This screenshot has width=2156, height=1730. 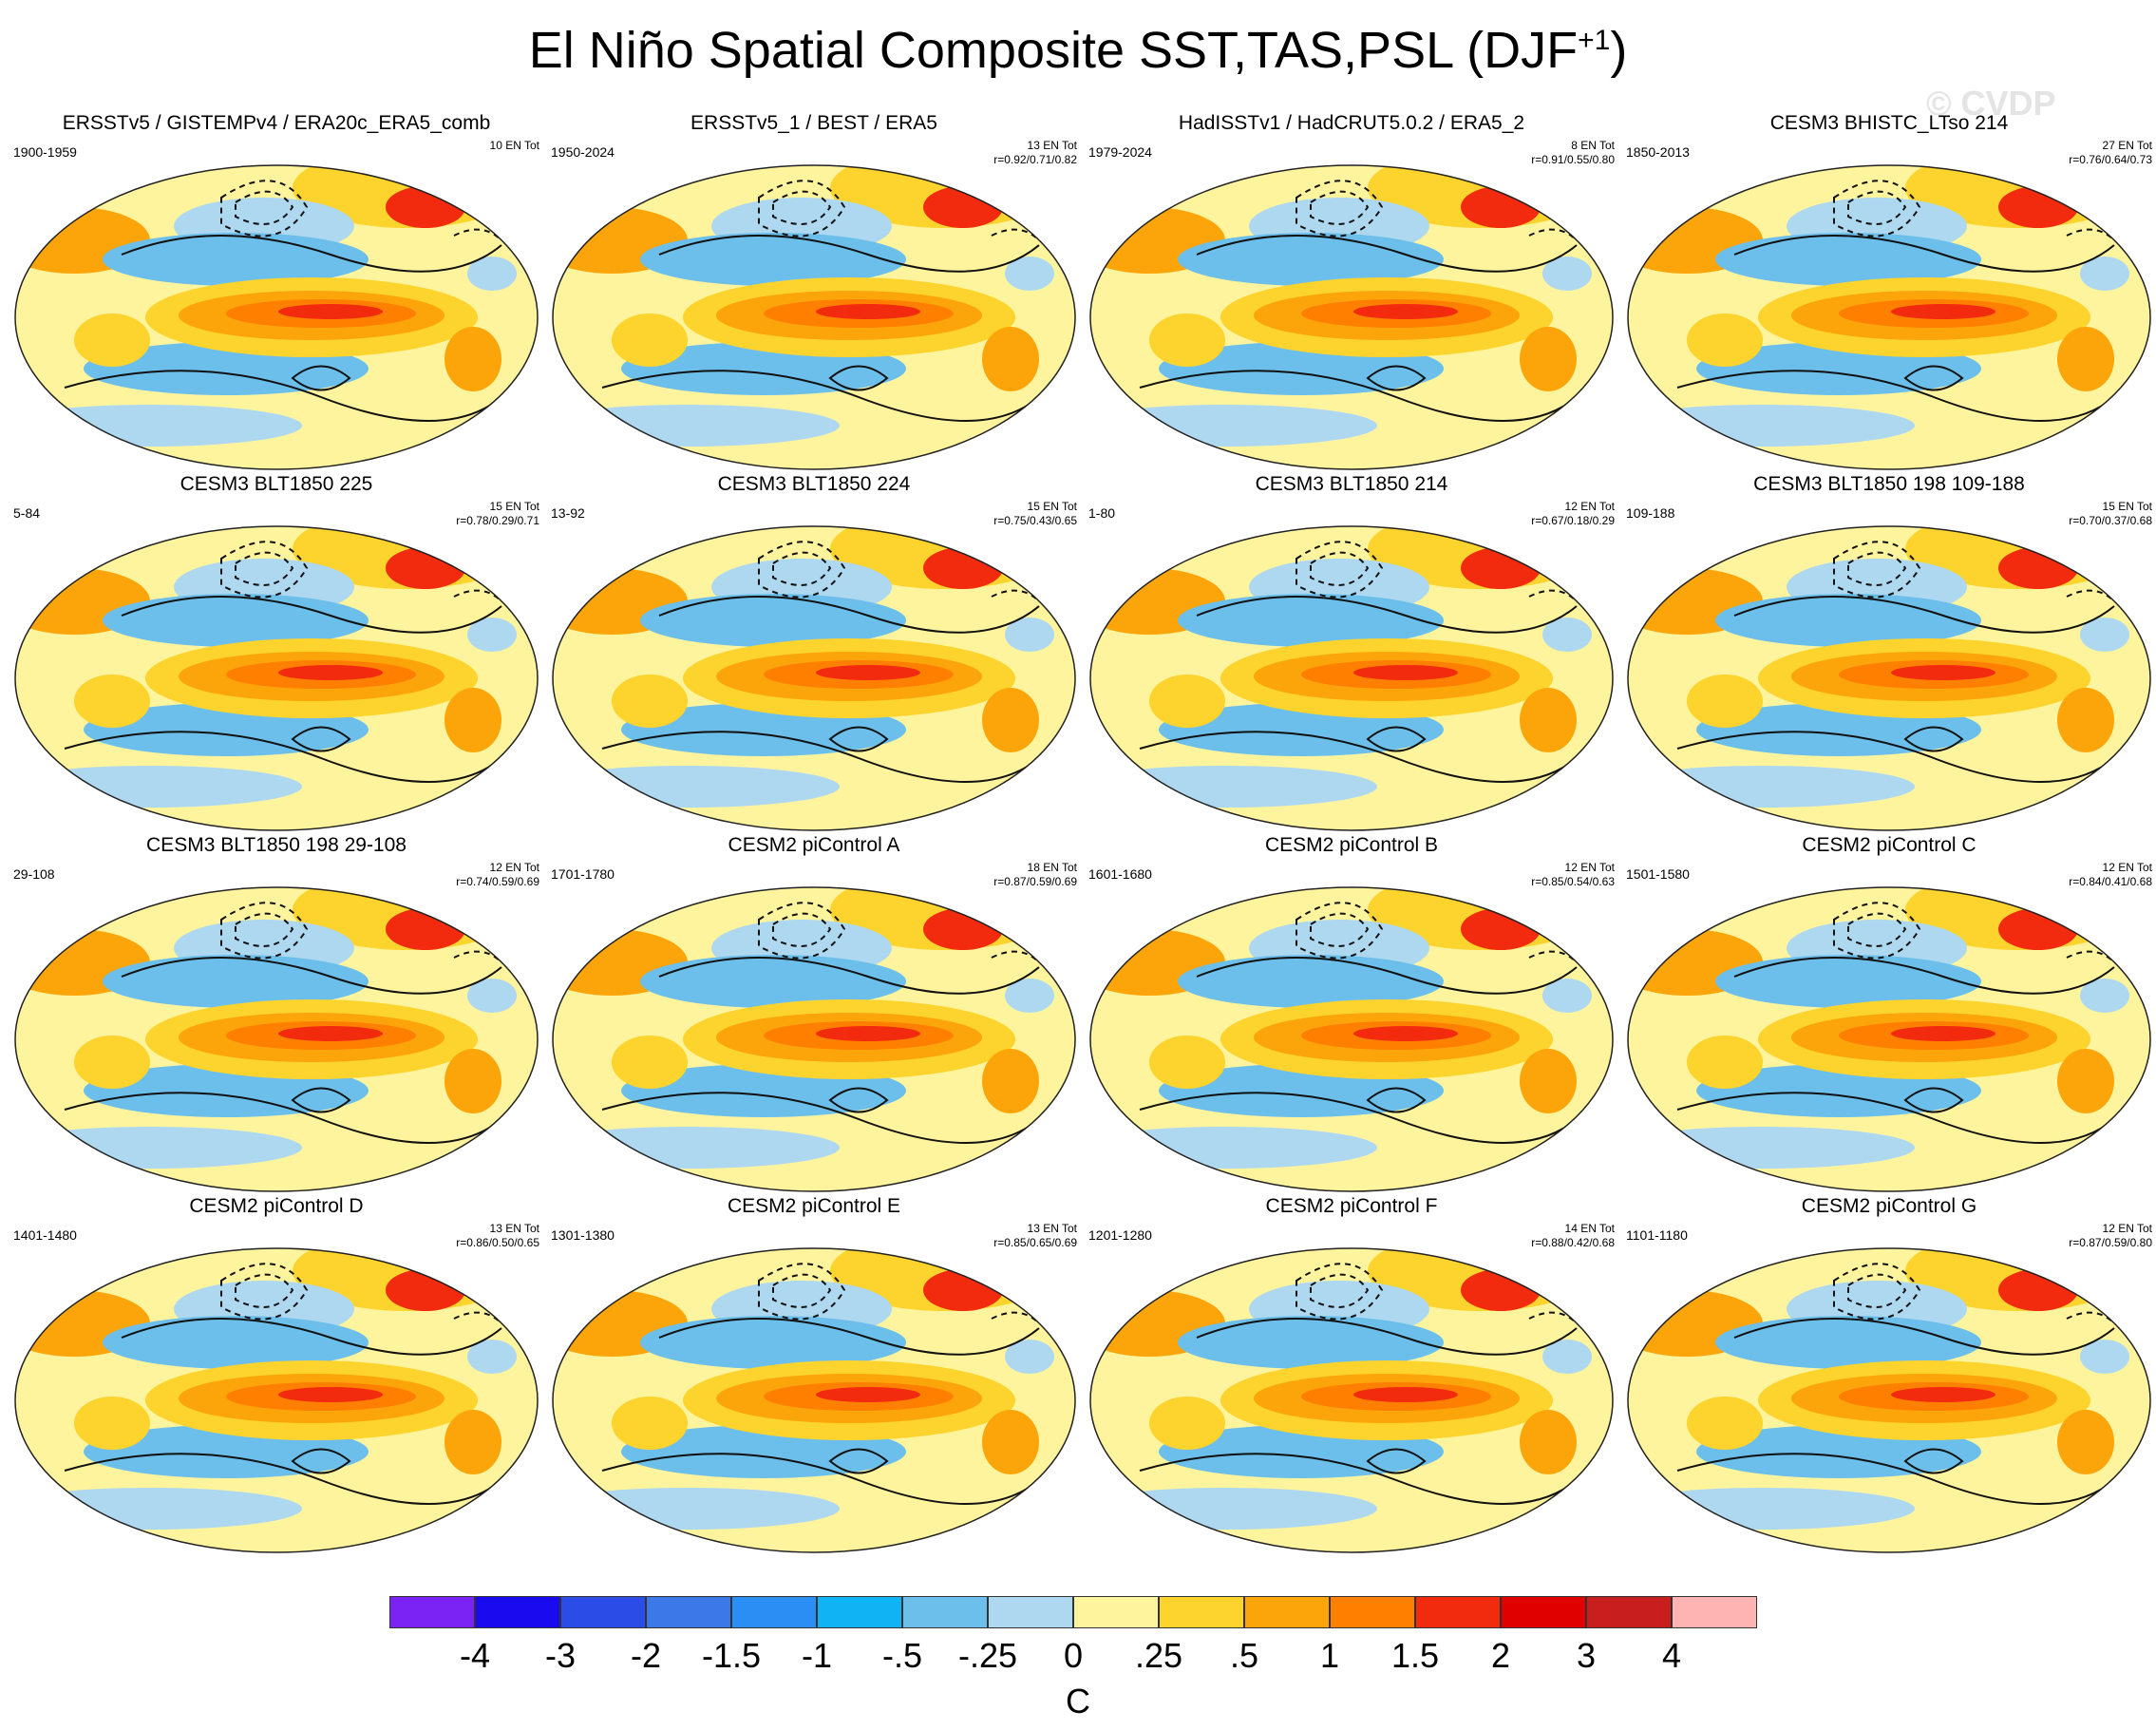 I want to click on colorbar-tick-label: 1, so click(x=1329, y=1655).